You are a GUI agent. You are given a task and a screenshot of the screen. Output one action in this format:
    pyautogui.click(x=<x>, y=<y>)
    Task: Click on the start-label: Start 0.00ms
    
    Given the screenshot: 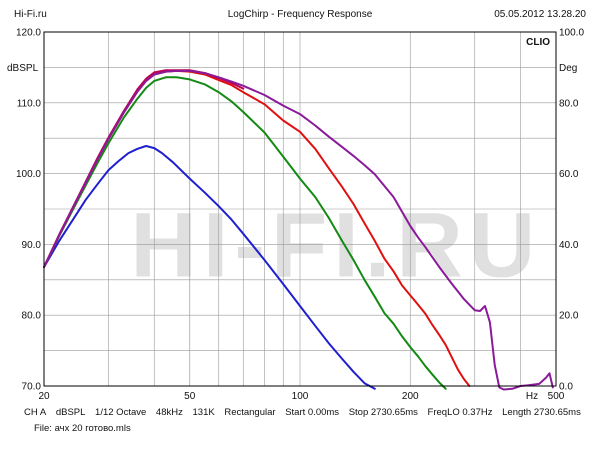 What is the action you would take?
    pyautogui.click(x=312, y=412)
    